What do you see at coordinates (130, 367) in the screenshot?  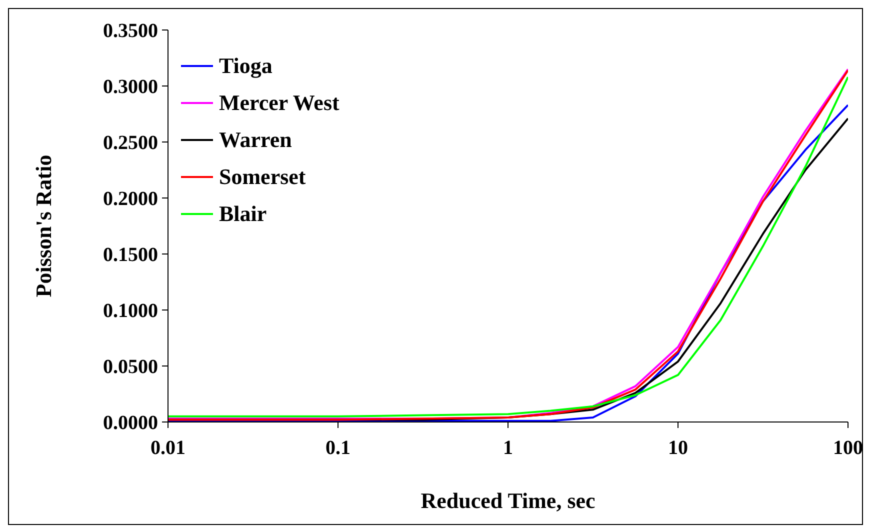 I see `y-tick-label: 0.0500` at bounding box center [130, 367].